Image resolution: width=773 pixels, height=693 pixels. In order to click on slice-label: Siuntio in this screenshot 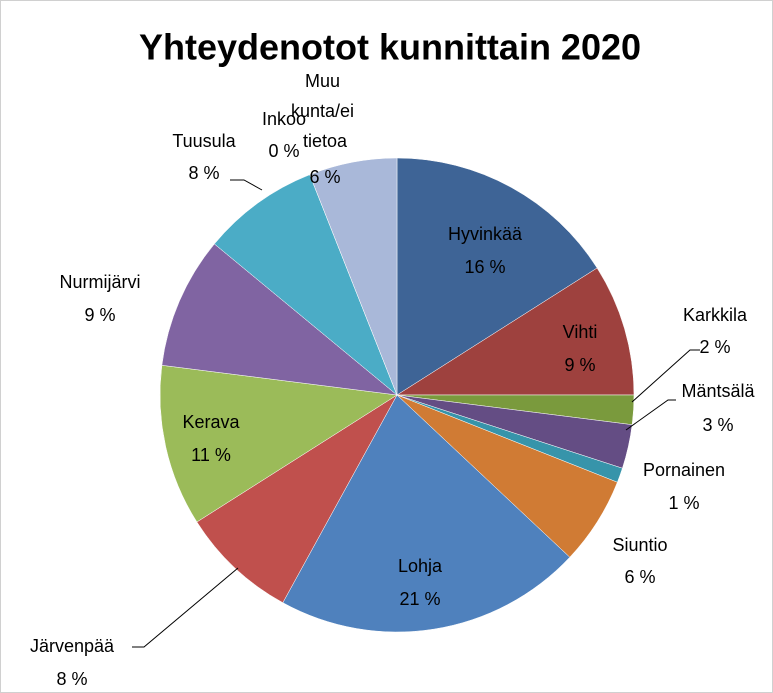, I will do `click(639, 545)`.